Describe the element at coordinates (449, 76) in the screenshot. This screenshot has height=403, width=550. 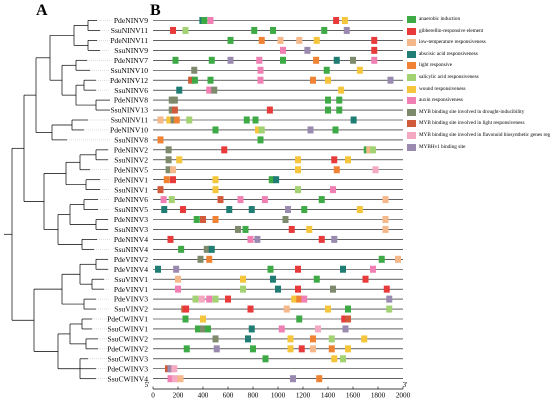
I see `legend-label: salicylic acid responsiveness` at that location.